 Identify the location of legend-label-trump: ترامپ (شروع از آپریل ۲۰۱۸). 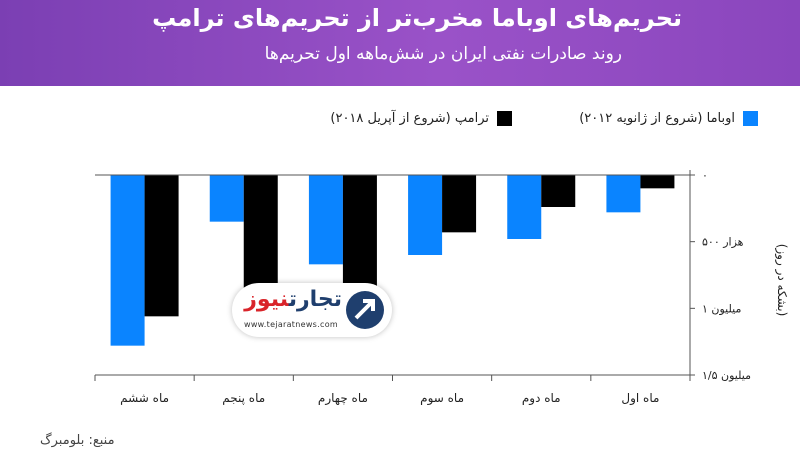
(409, 118).